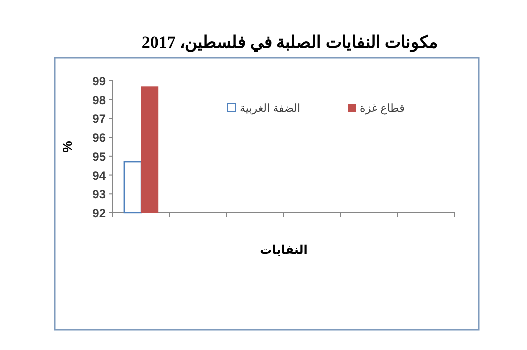 The width and height of the screenshot is (527, 350). What do you see at coordinates (290, 43) in the screenshot?
I see `chart-title: مكونات النفايات الصلبة في فلسطين، 2017` at bounding box center [290, 43].